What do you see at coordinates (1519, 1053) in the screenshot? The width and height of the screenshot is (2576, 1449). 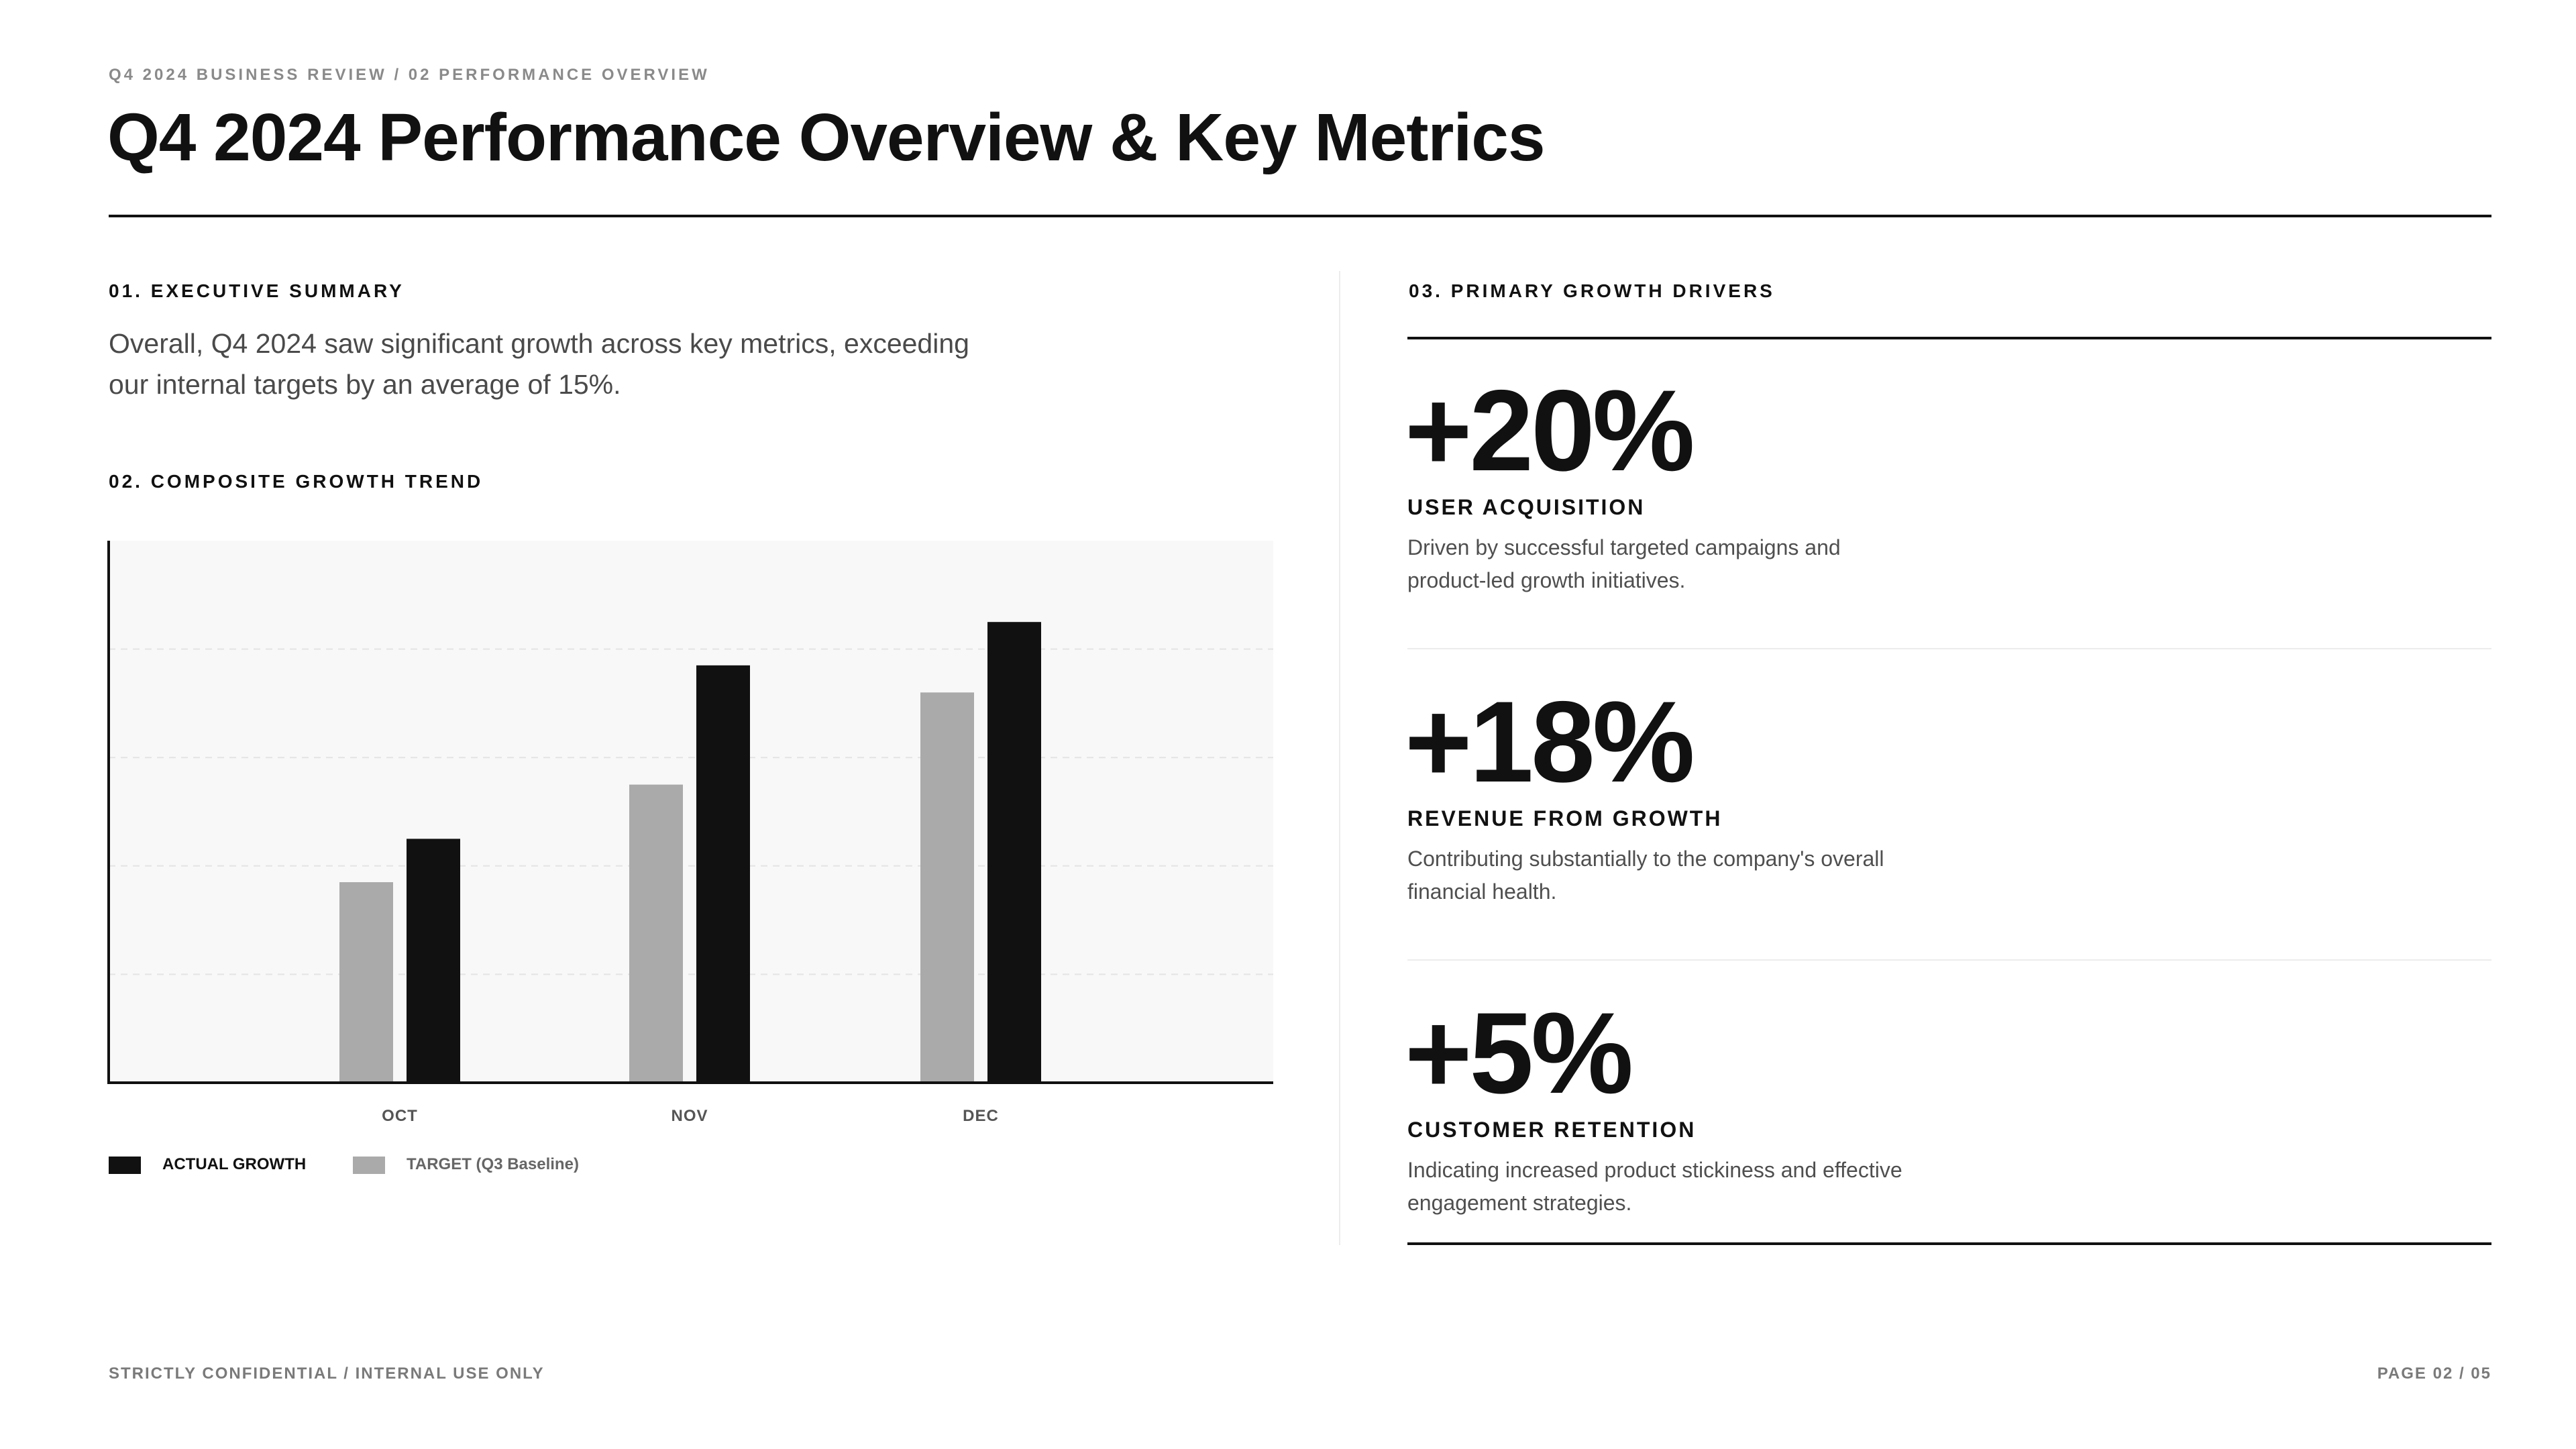 I see `metric-value-customer-retention: +5%` at bounding box center [1519, 1053].